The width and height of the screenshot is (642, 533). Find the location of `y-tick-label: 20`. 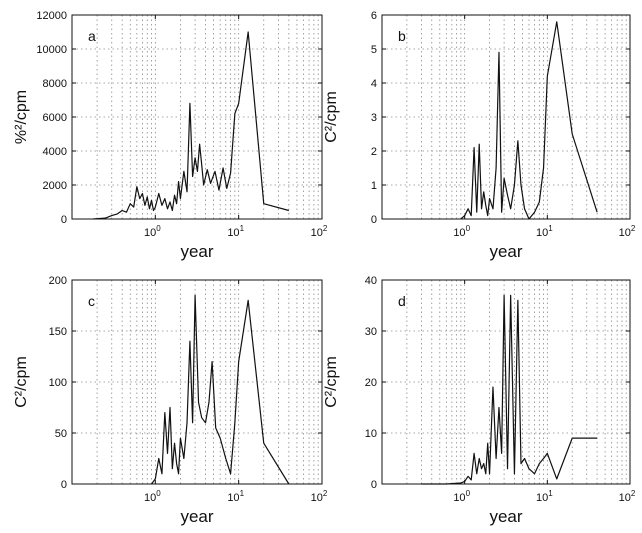

y-tick-label: 20 is located at coordinates (371, 383).